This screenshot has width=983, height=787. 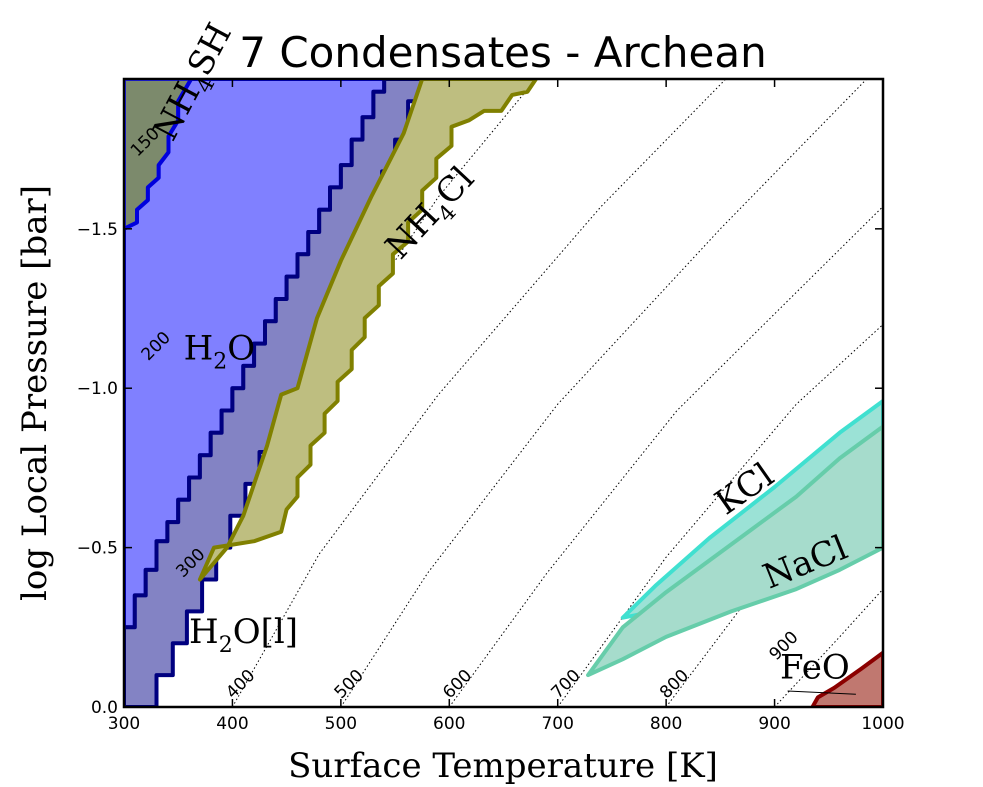 What do you see at coordinates (241, 349) in the screenshot?
I see `region-label-tail: O` at bounding box center [241, 349].